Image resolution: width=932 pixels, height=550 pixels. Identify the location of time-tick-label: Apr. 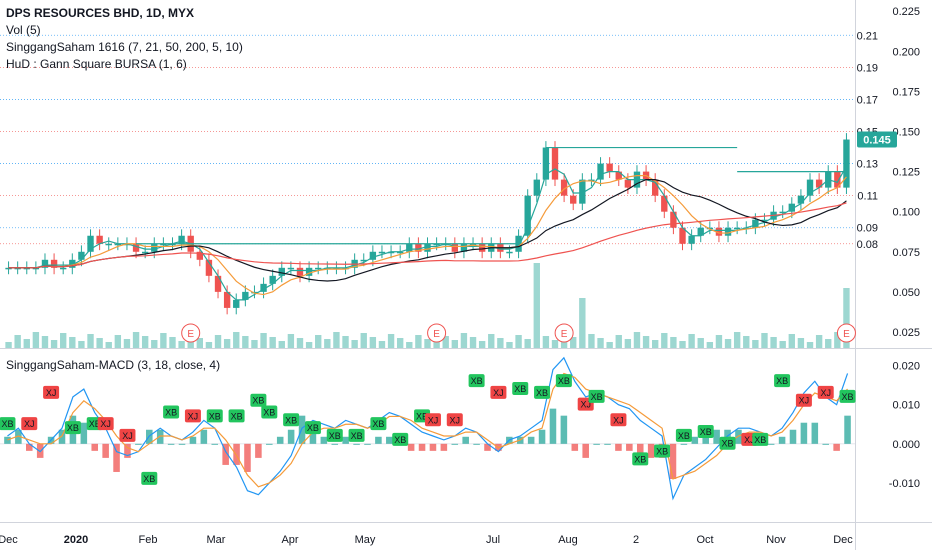
(289, 540).